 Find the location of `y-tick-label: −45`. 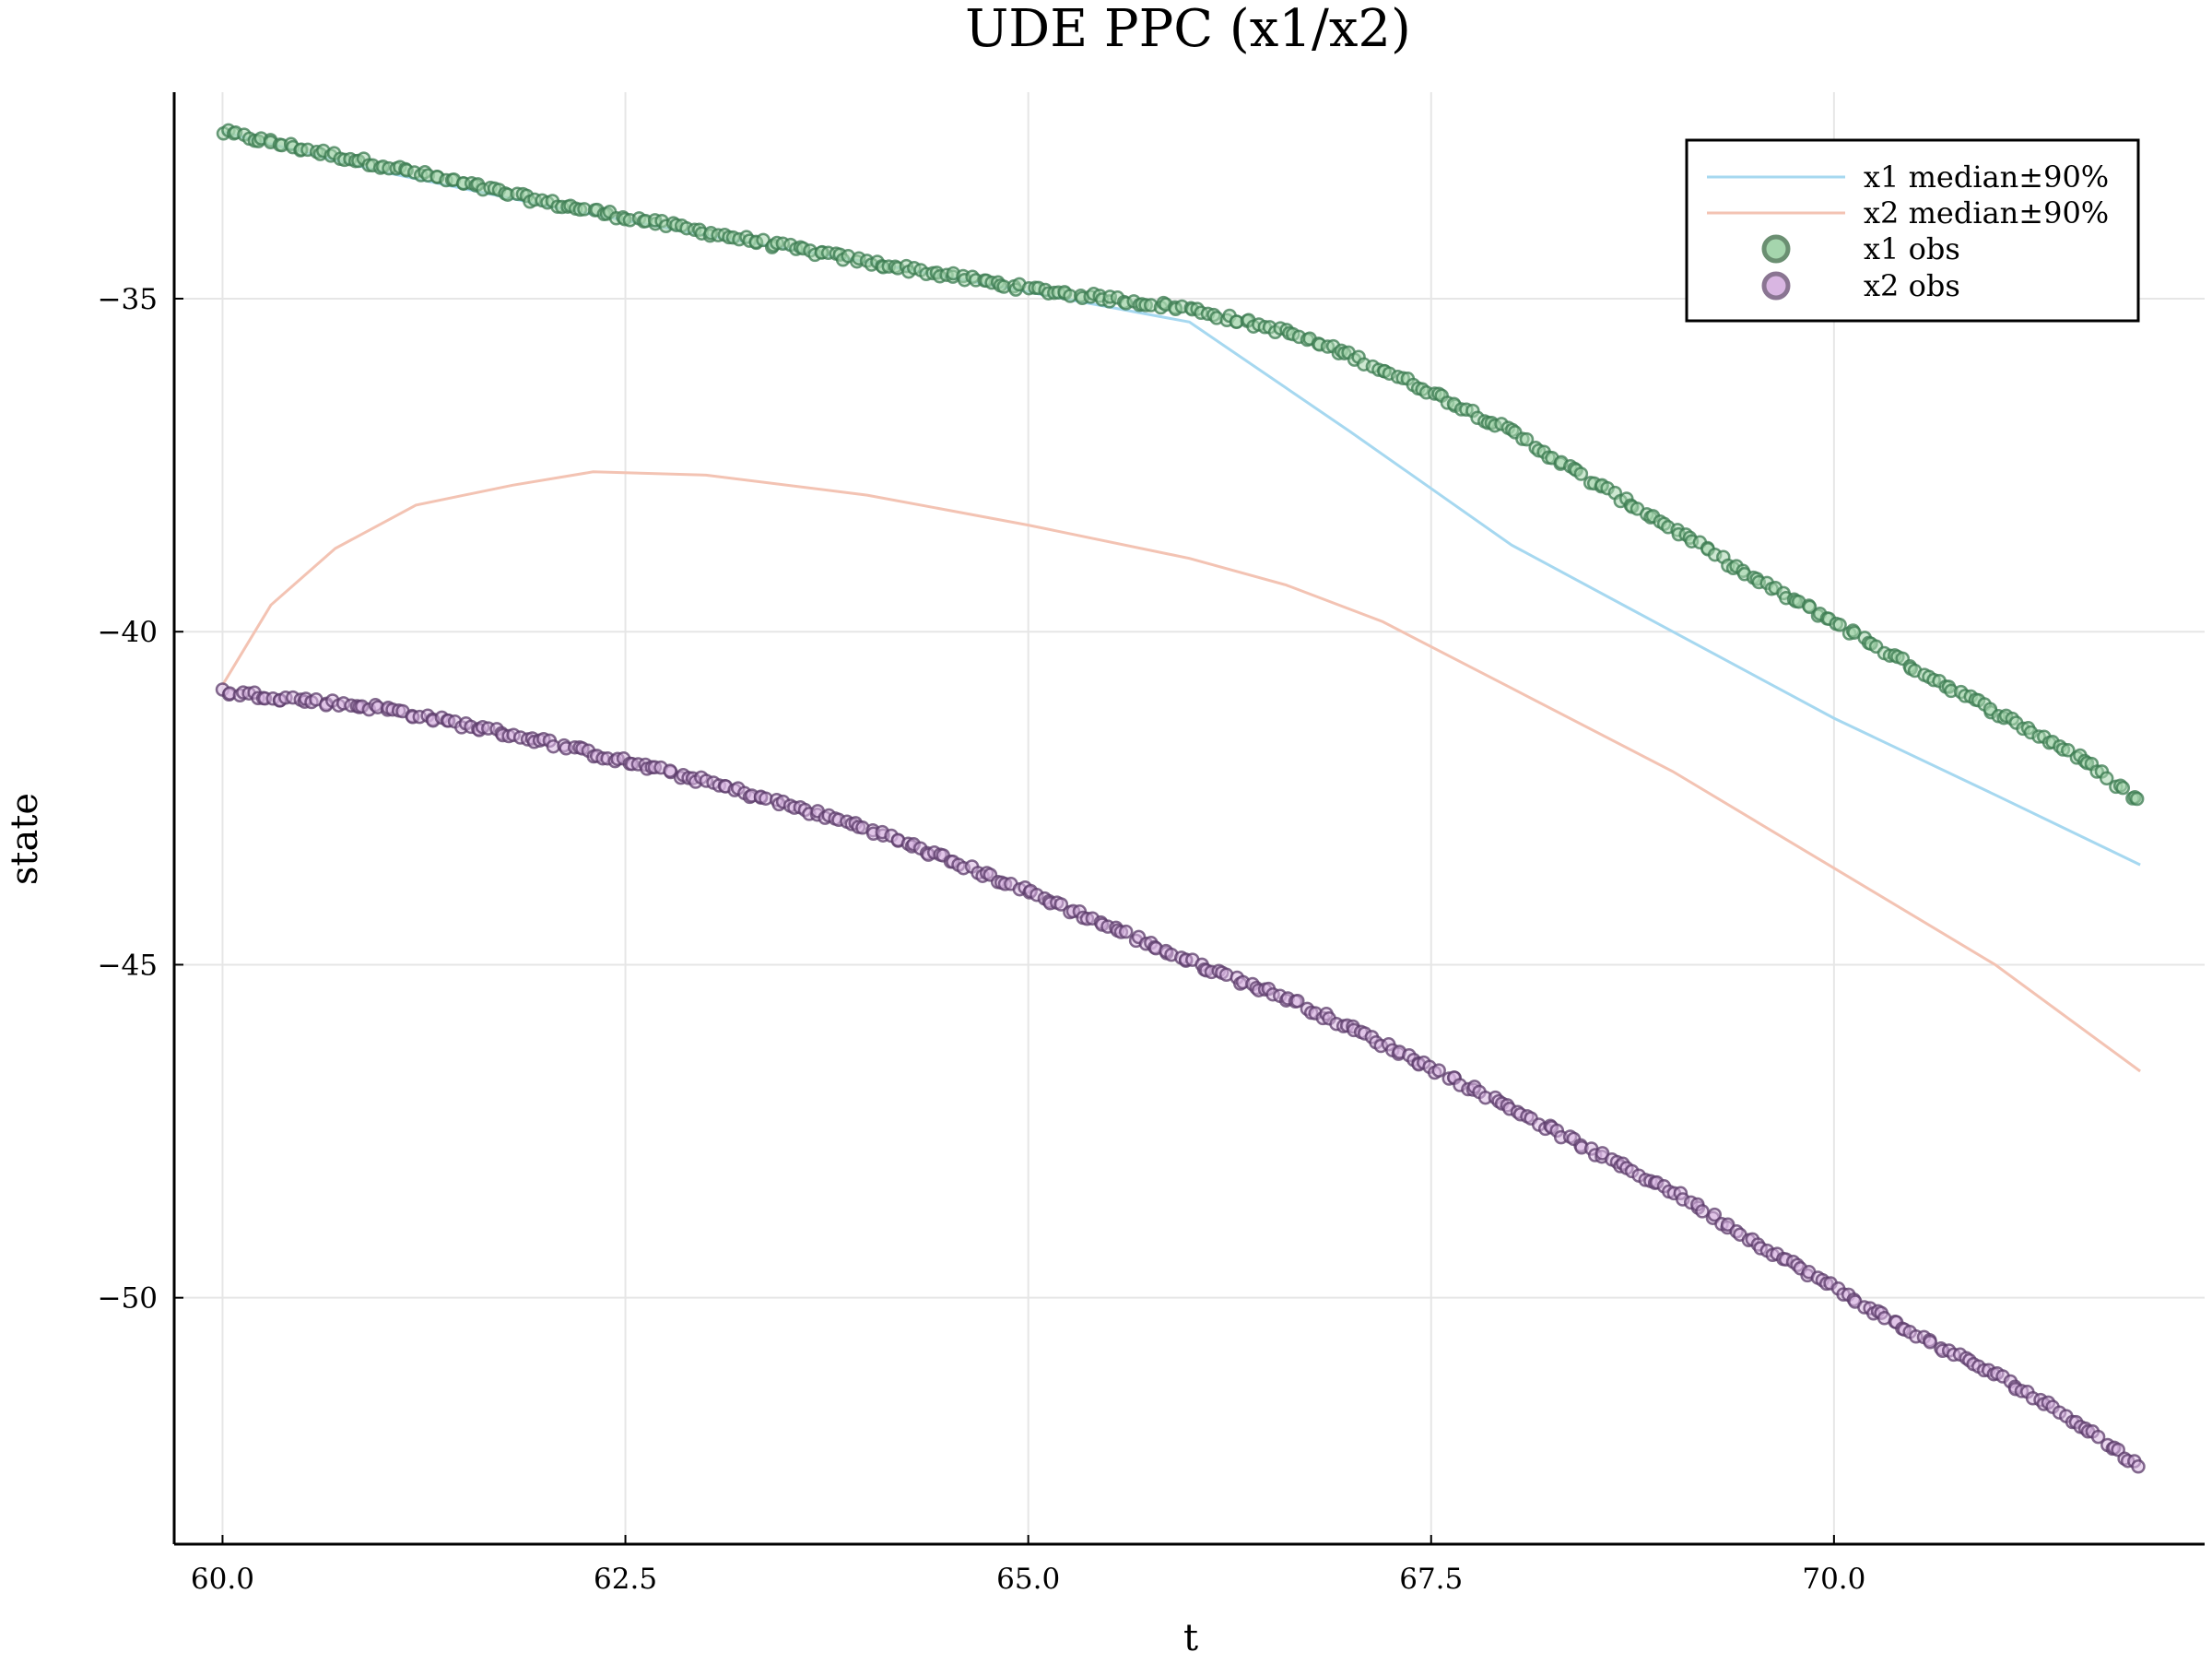

y-tick-label: −45 is located at coordinates (128, 965).